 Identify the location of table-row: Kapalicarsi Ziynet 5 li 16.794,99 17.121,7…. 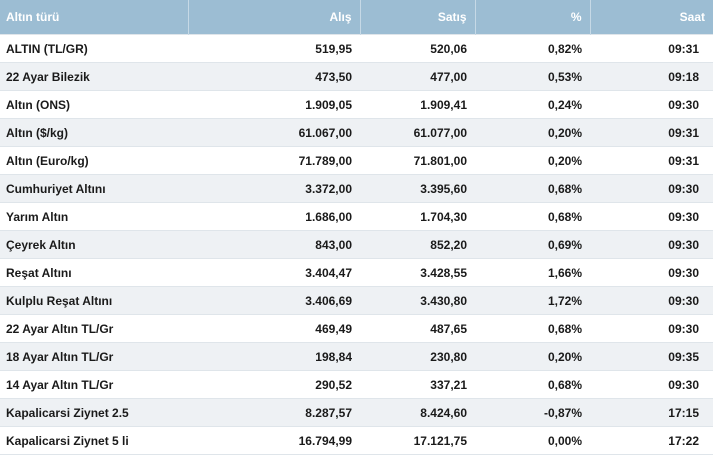
(356, 440).